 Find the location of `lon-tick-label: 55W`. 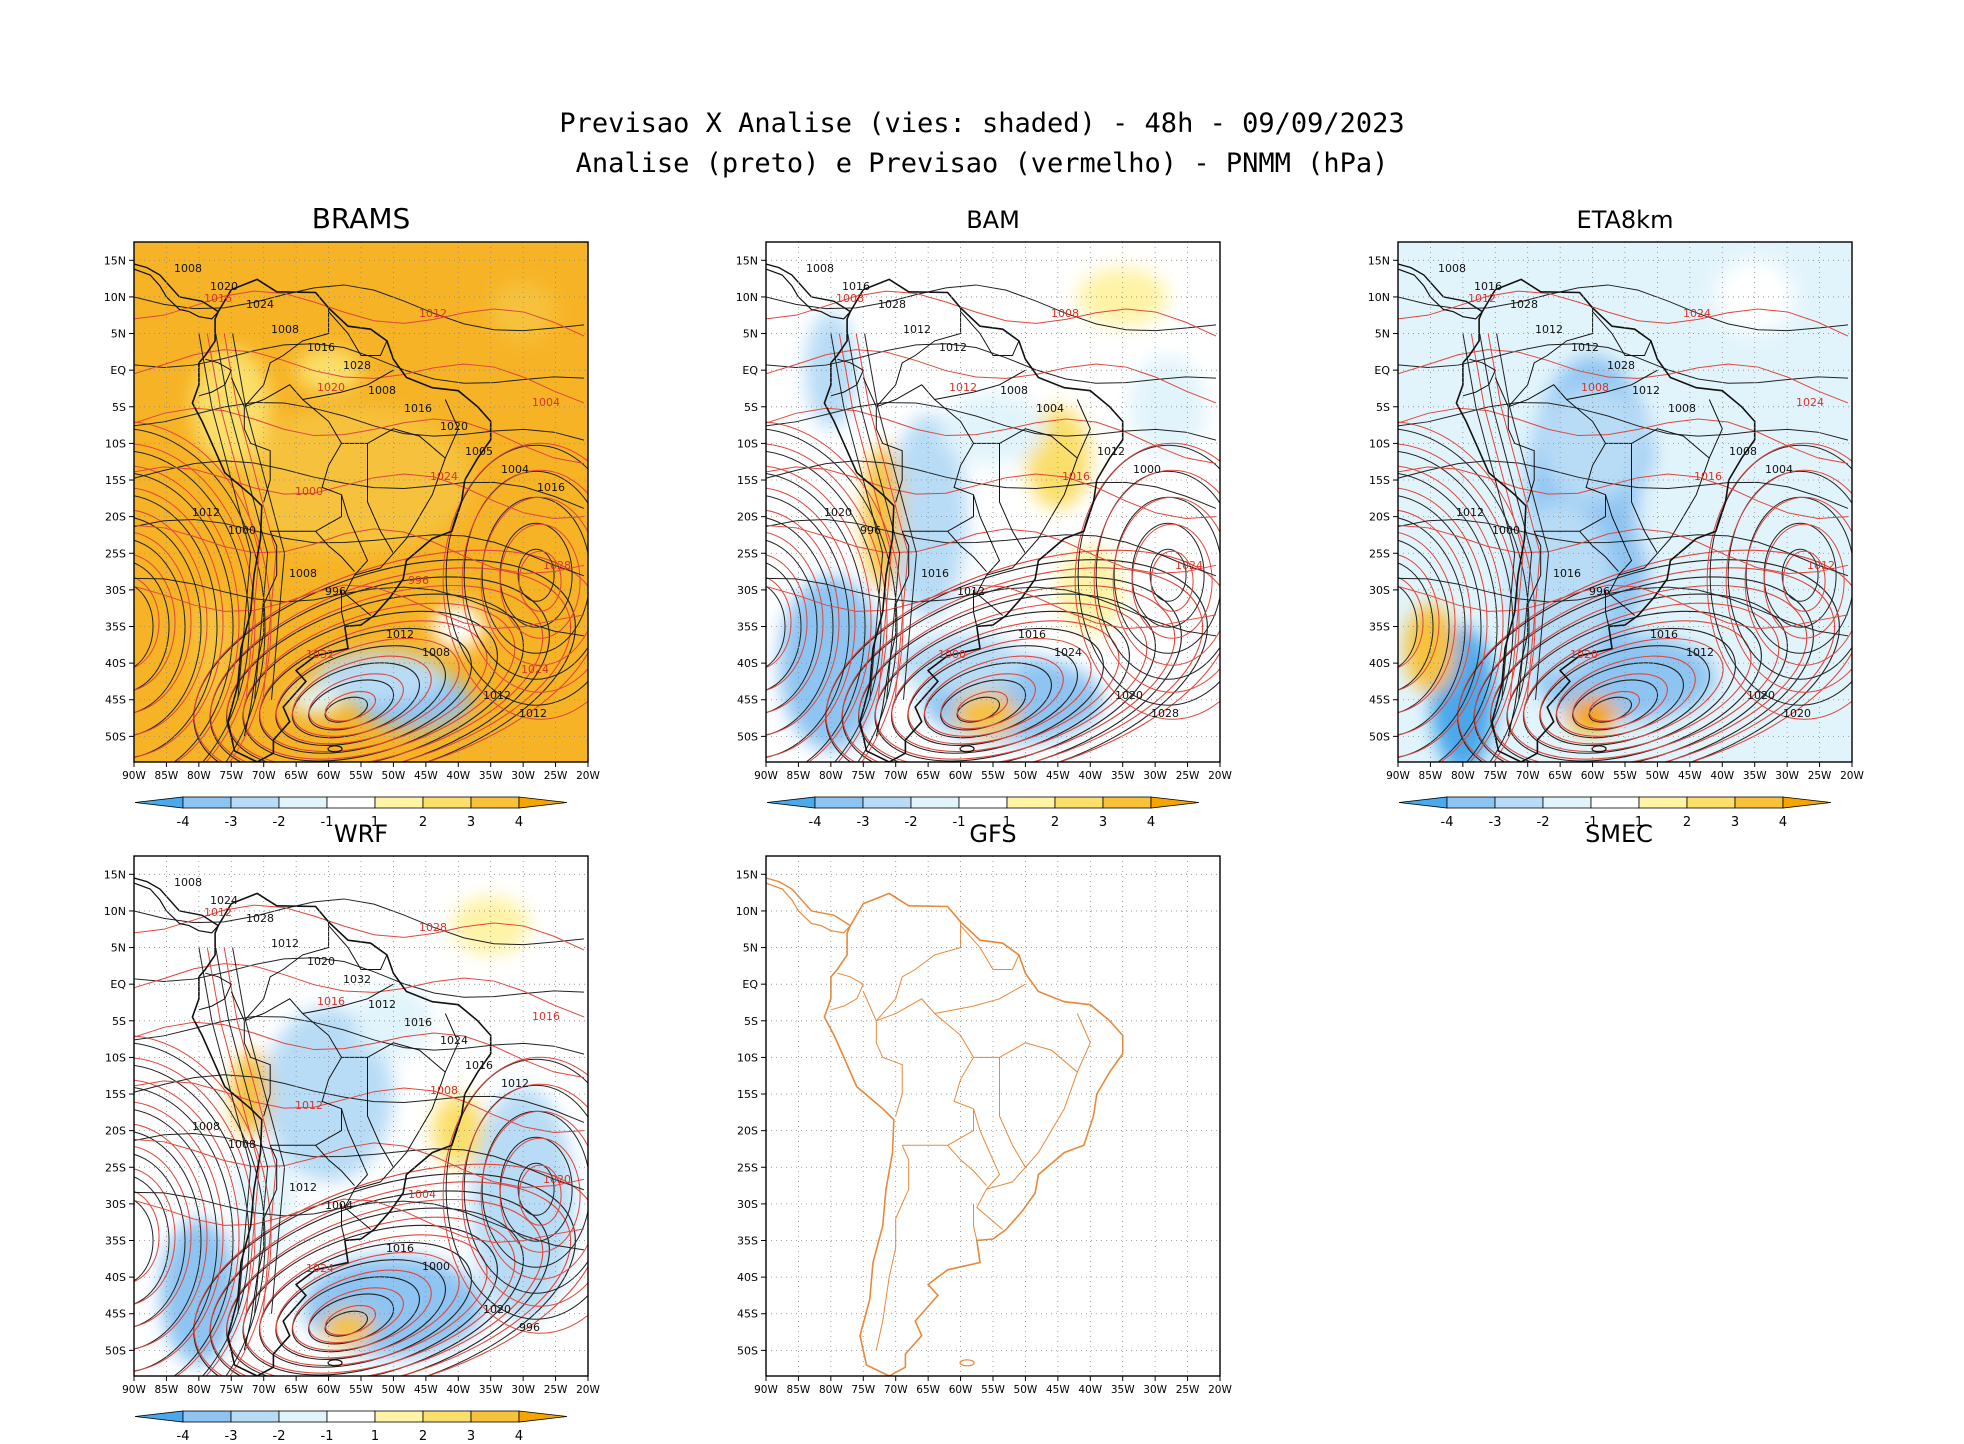

lon-tick-label: 55W is located at coordinates (993, 1390).